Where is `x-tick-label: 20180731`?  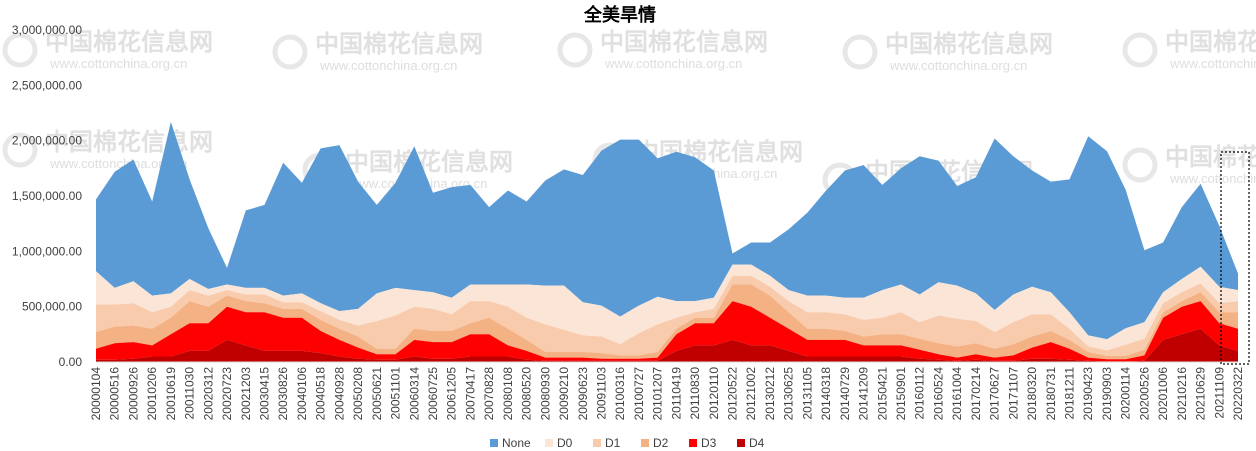
x-tick-label: 20180731 is located at coordinates (1051, 394).